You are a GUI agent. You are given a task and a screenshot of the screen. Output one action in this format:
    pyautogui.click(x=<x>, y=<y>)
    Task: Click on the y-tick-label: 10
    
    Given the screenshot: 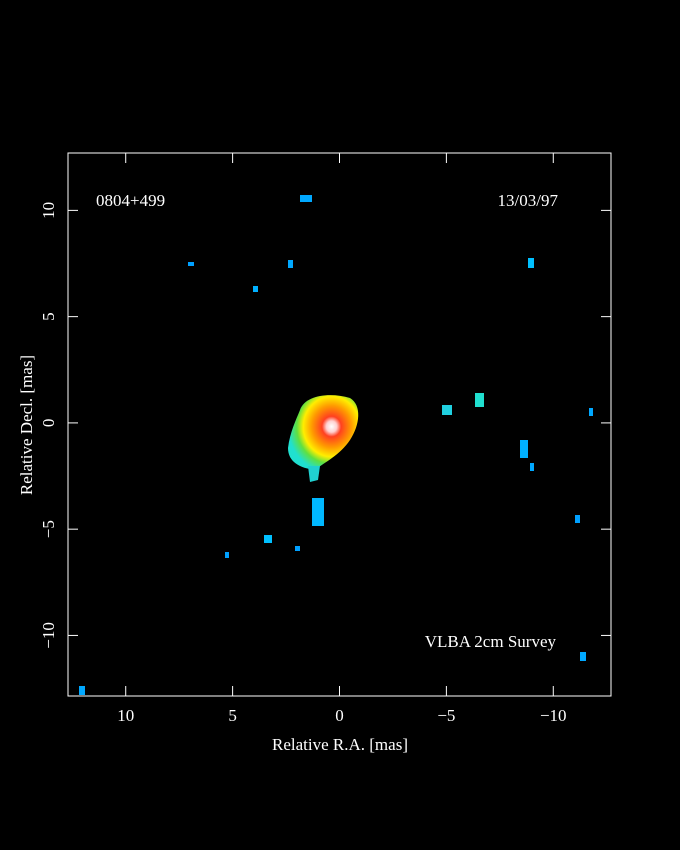 What is the action you would take?
    pyautogui.click(x=48, y=210)
    